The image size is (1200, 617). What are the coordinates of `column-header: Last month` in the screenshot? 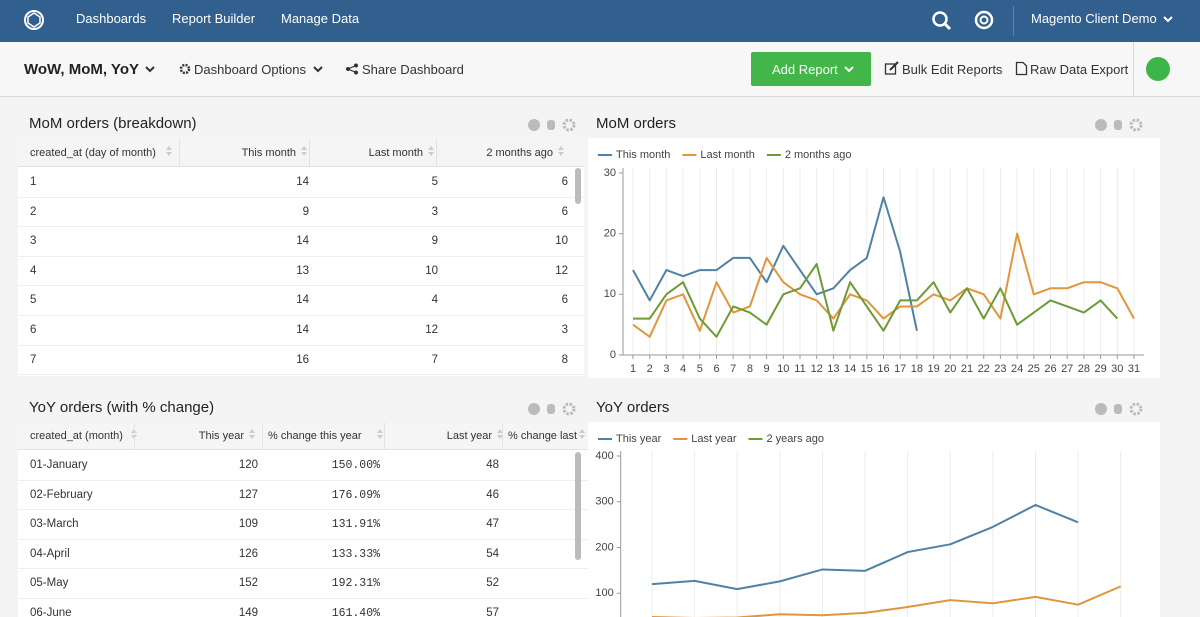 It's located at (395, 153).